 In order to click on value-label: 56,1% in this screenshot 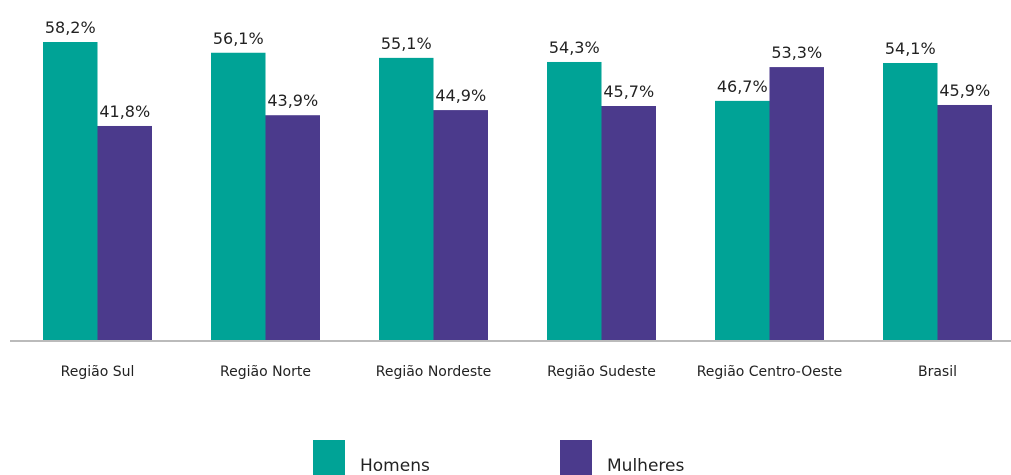, I will do `click(238, 38)`.